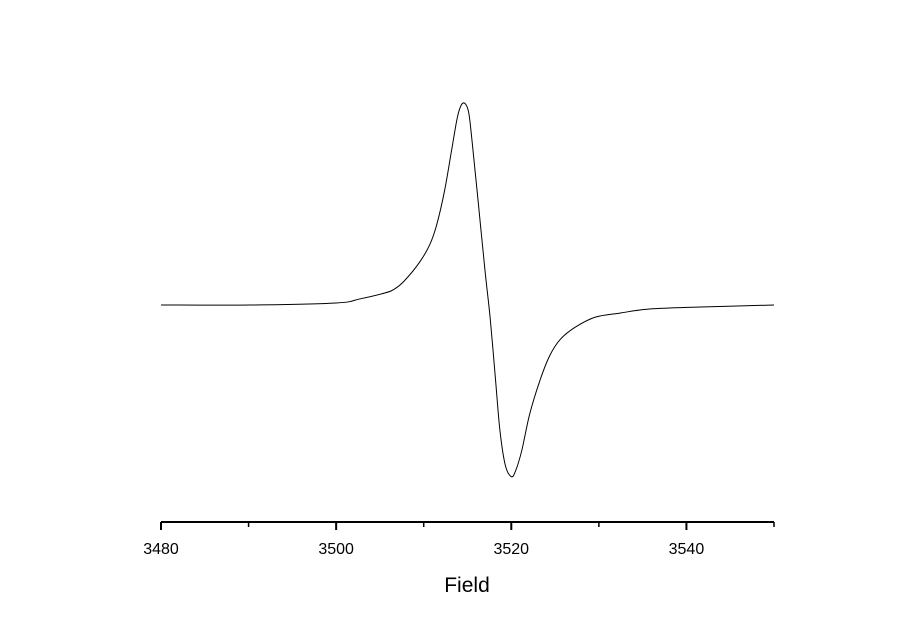 This screenshot has width=900, height=627. I want to click on x-tick-label: 3520, so click(511, 549).